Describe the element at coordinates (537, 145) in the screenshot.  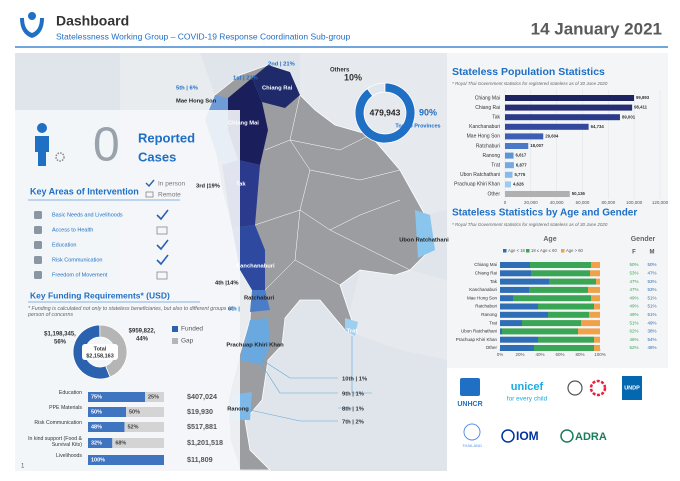
I see `value-label: 18,007` at that location.